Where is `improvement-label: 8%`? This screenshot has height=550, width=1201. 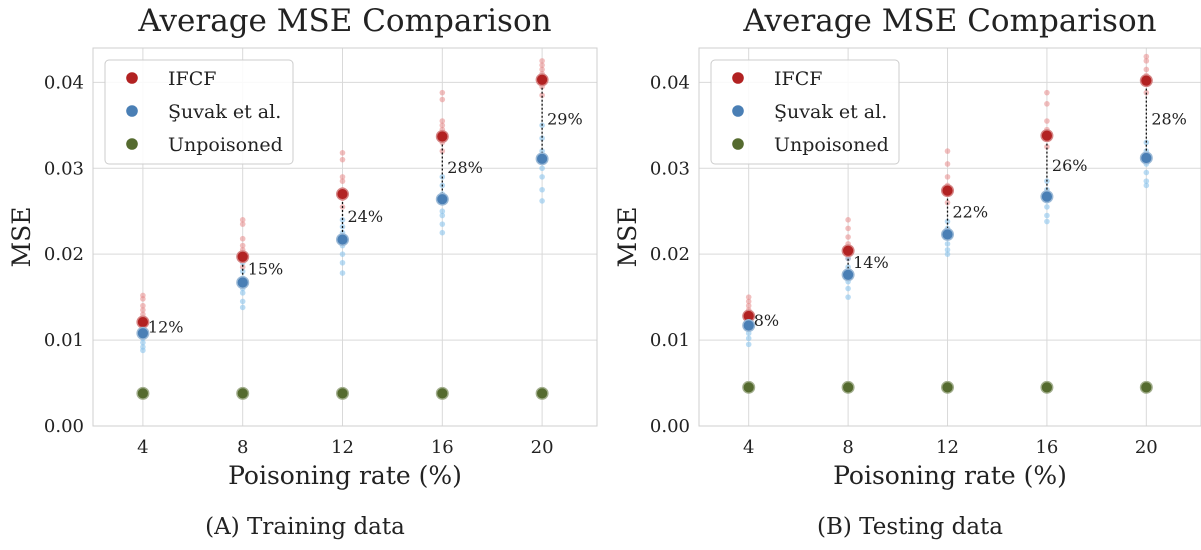 improvement-label: 8% is located at coordinates (766, 320).